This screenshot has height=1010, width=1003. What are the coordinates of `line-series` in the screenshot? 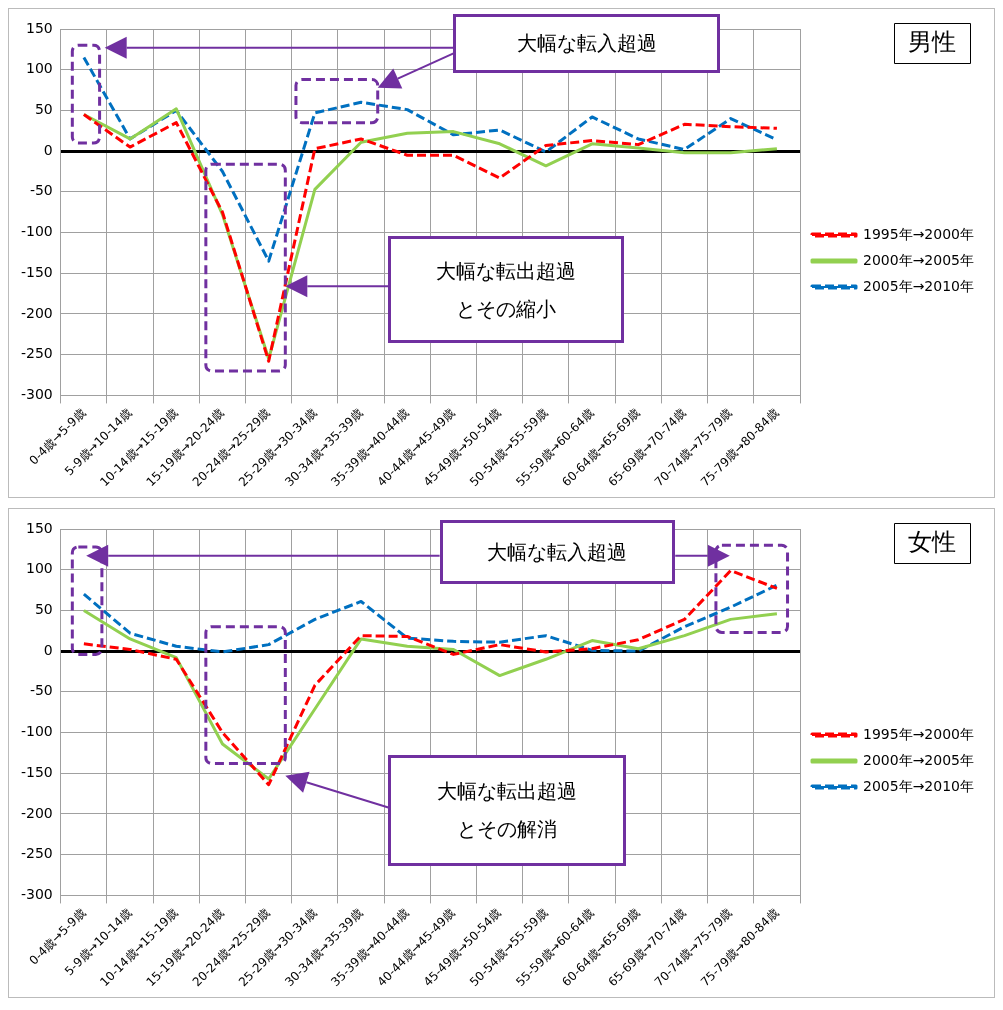 It's located at (430, 618).